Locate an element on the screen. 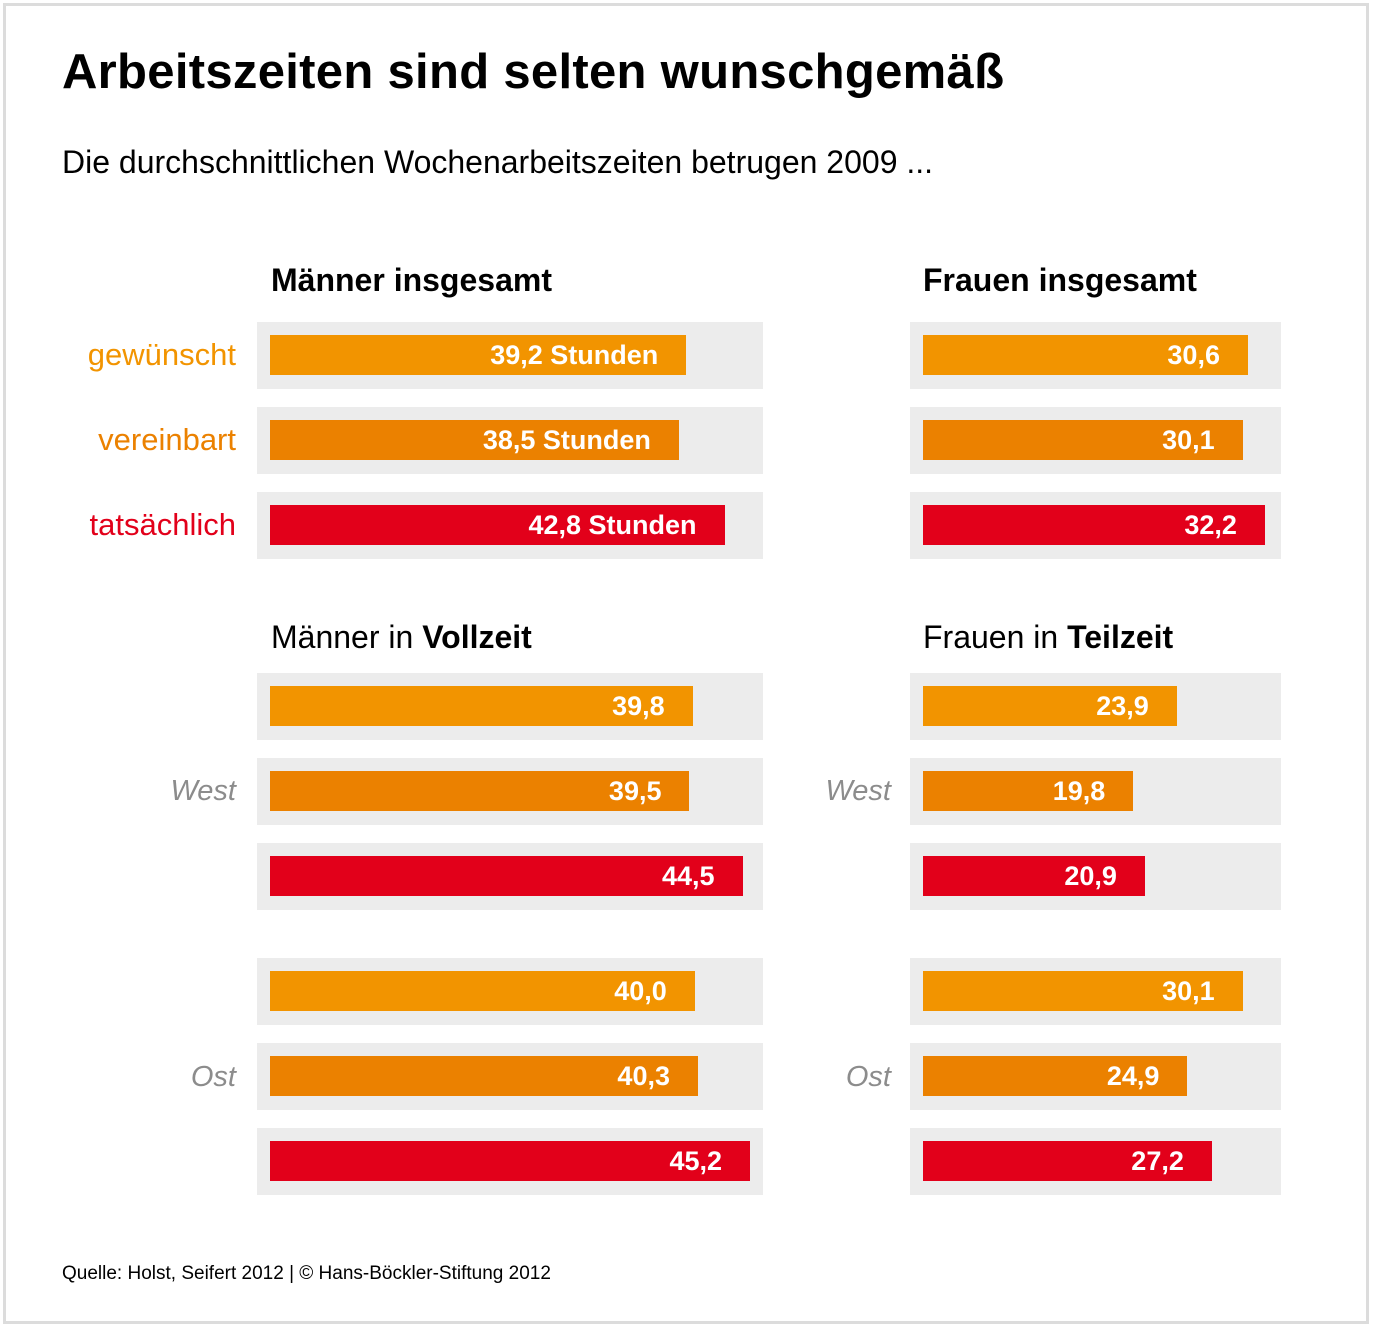 Image resolution: width=1375 pixels, height=1330 pixels. row-label-gewuenscht: gewünscht is located at coordinates (161, 354).